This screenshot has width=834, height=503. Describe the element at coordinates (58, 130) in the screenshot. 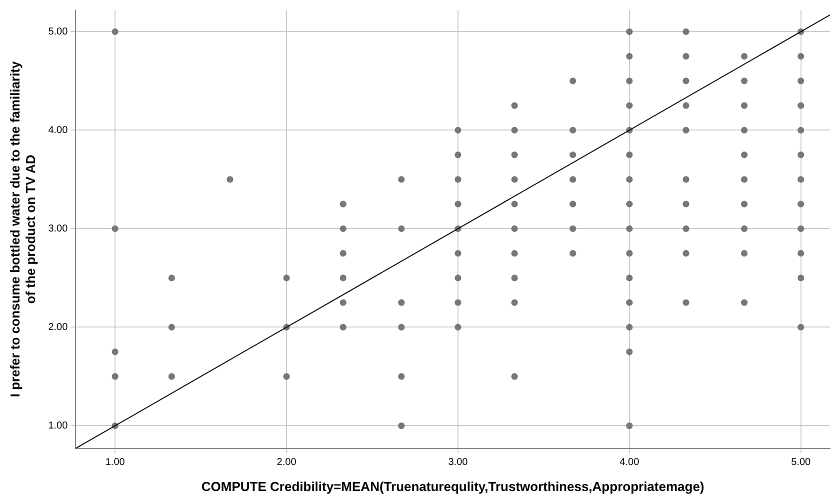

I see `y-tick-label: 4.00` at that location.